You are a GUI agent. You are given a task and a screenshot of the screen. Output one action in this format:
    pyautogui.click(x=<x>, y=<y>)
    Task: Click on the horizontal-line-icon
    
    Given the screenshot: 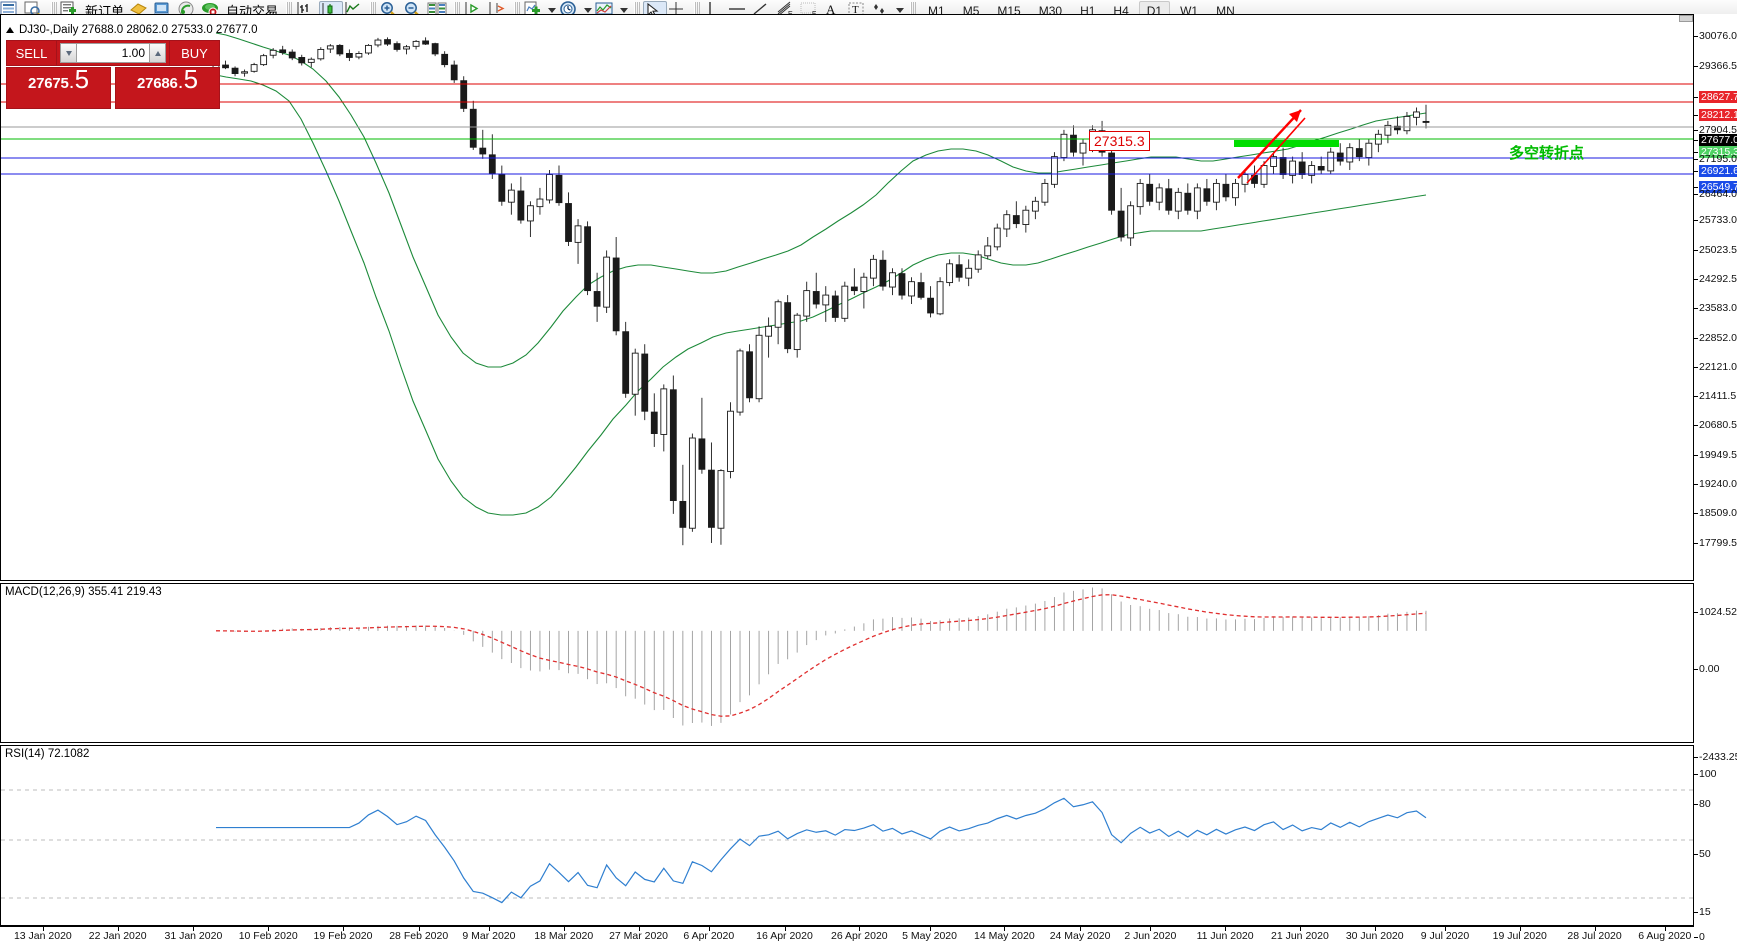 What is the action you would take?
    pyautogui.click(x=739, y=11)
    